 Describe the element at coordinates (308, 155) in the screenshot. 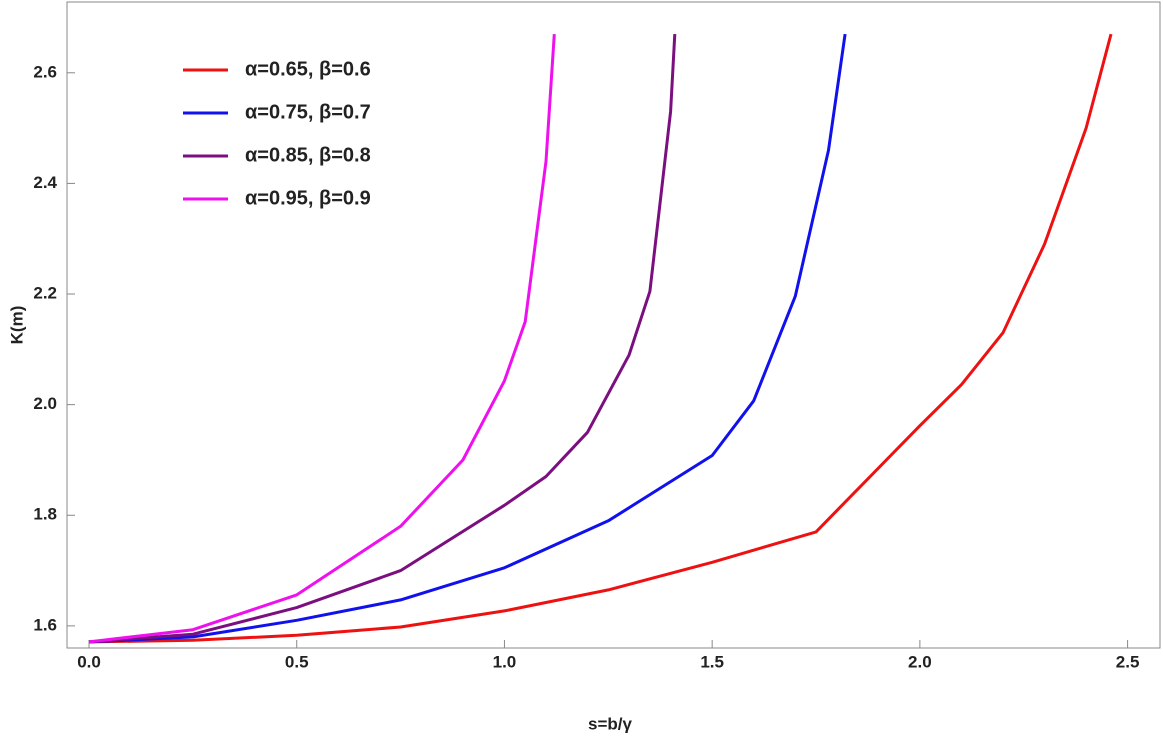

I see `legend-label: α=0.85, β=0.8` at that location.